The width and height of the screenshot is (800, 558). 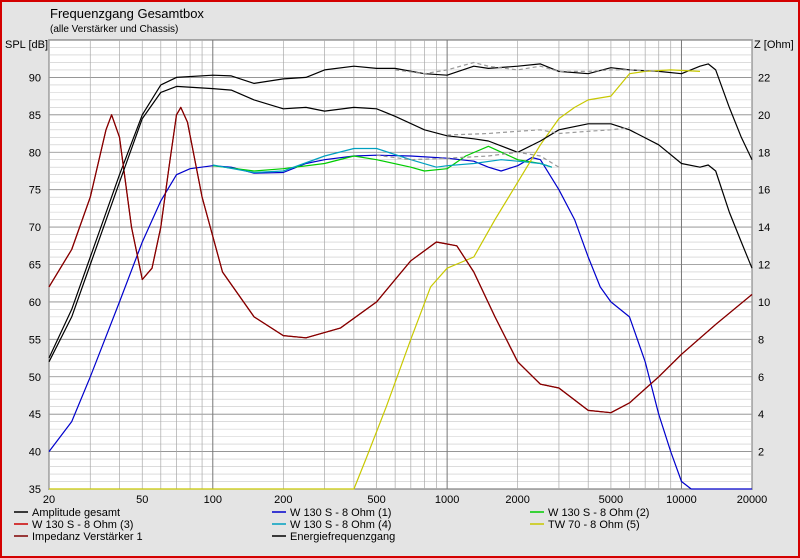 What do you see at coordinates (82, 525) in the screenshot?
I see `legend-label: W 130 S - 8 Ohm (3)` at bounding box center [82, 525].